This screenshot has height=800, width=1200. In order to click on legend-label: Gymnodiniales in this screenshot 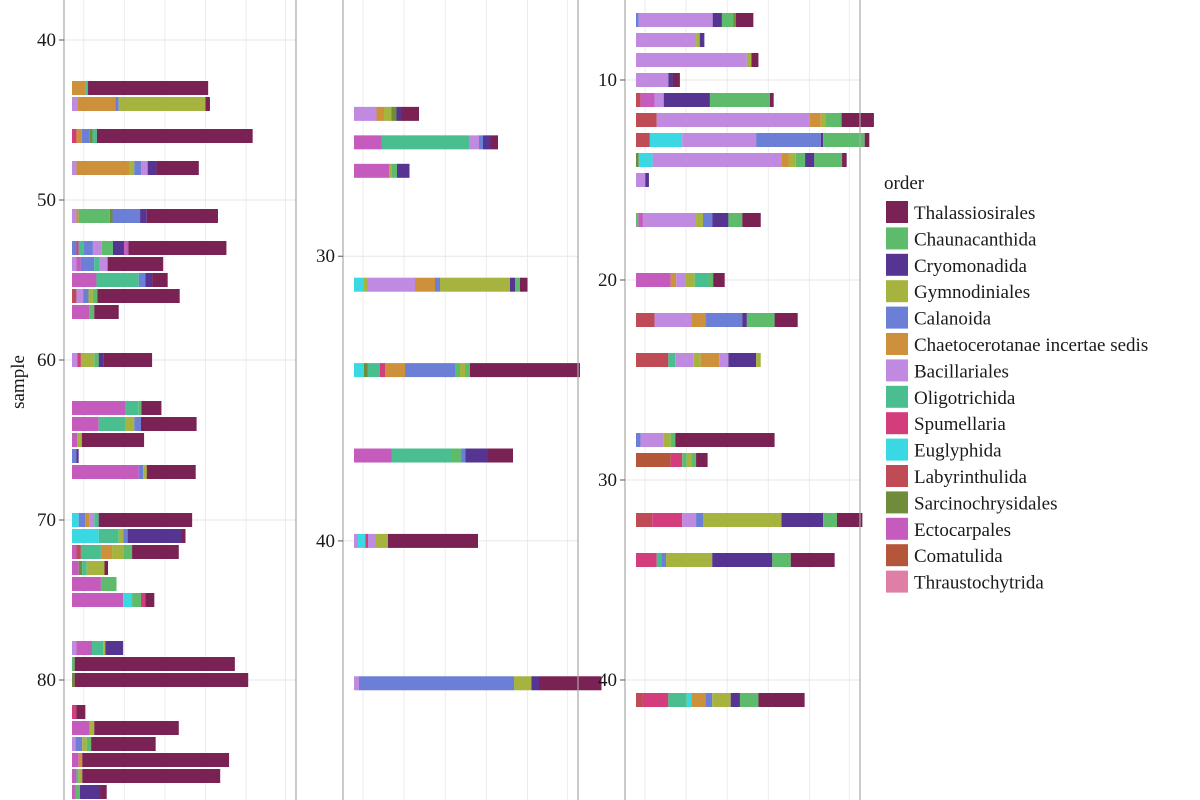, I will do `click(972, 292)`.